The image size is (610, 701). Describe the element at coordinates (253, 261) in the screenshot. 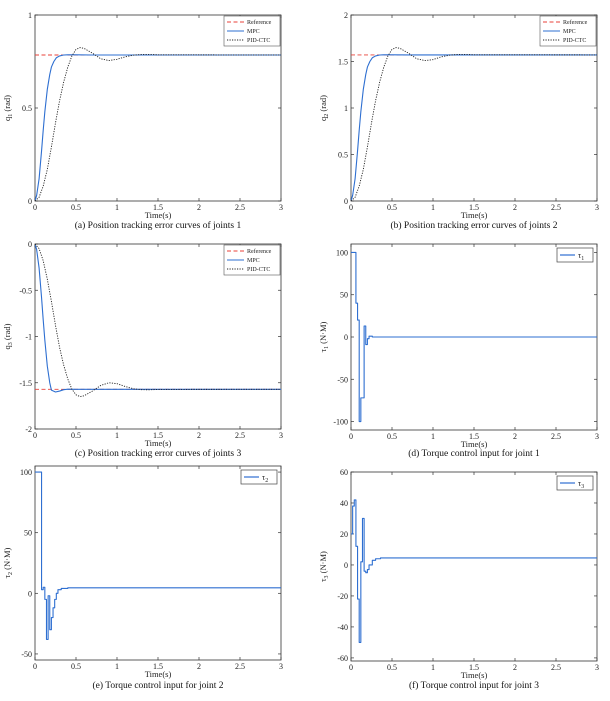

I see `legend-label: MPC` at that location.